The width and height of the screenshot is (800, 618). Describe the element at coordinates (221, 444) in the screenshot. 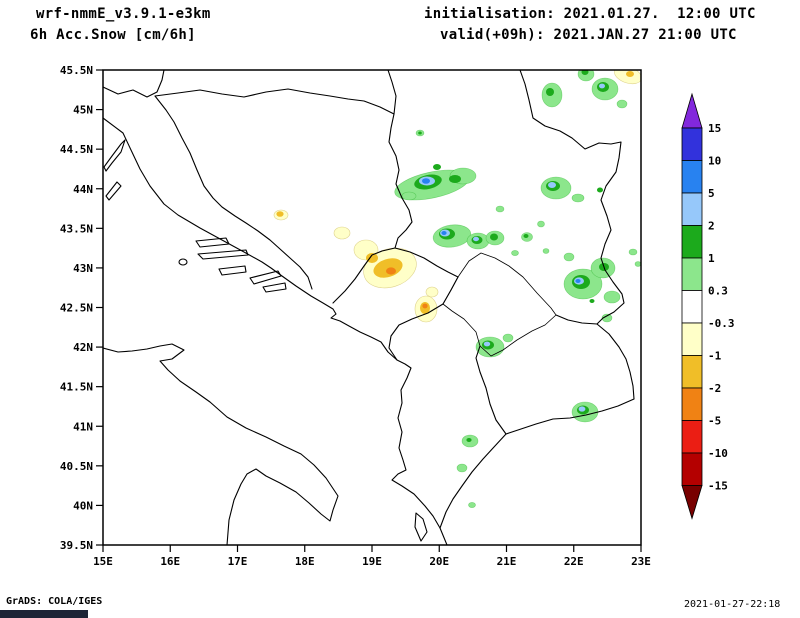

I see `italy-coastline` at that location.